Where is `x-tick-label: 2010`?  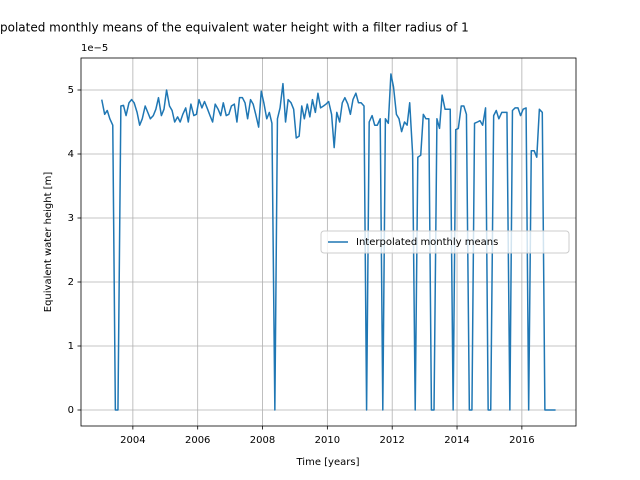 x-tick-label: 2010 is located at coordinates (327, 440).